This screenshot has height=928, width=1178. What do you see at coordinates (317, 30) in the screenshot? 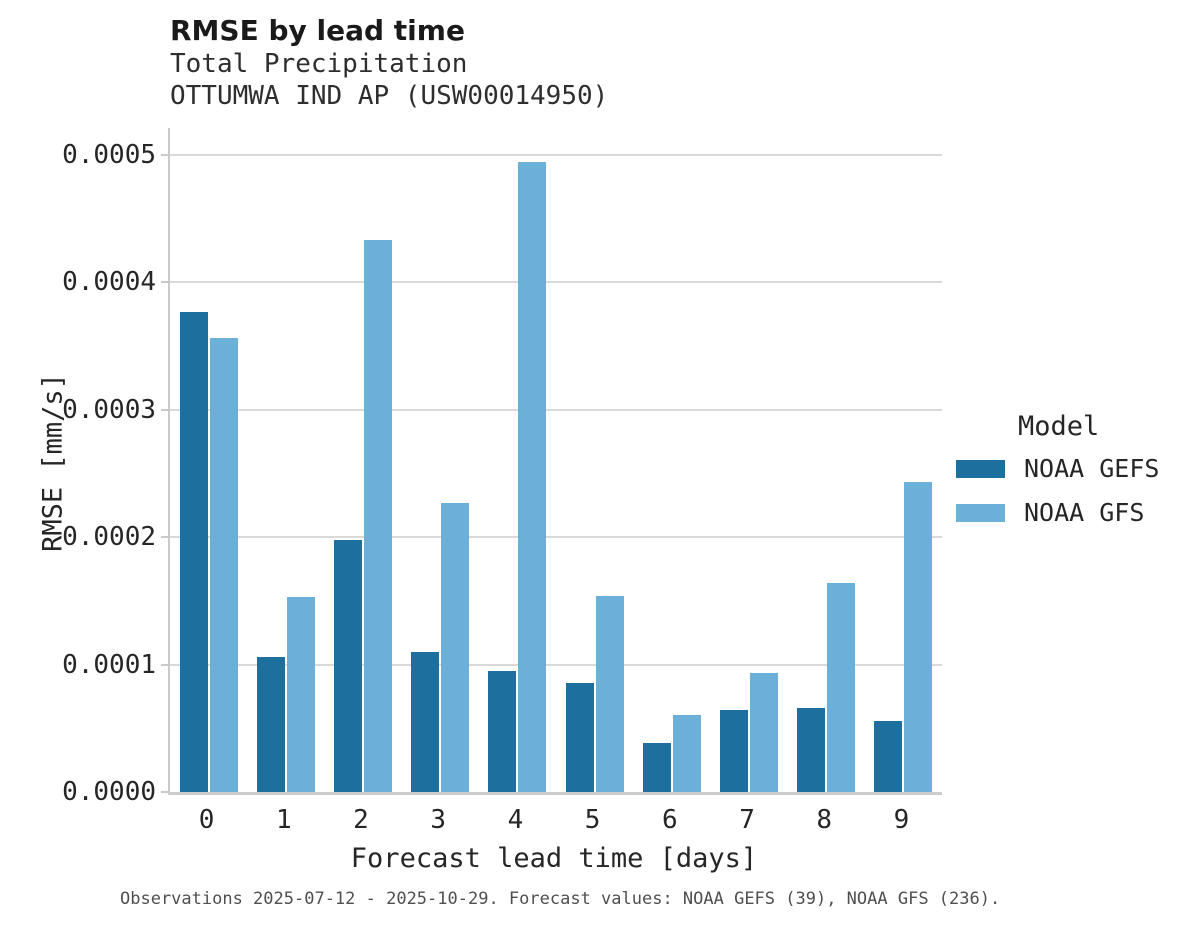
I see `chart-title: RMSE by lead time` at bounding box center [317, 30].